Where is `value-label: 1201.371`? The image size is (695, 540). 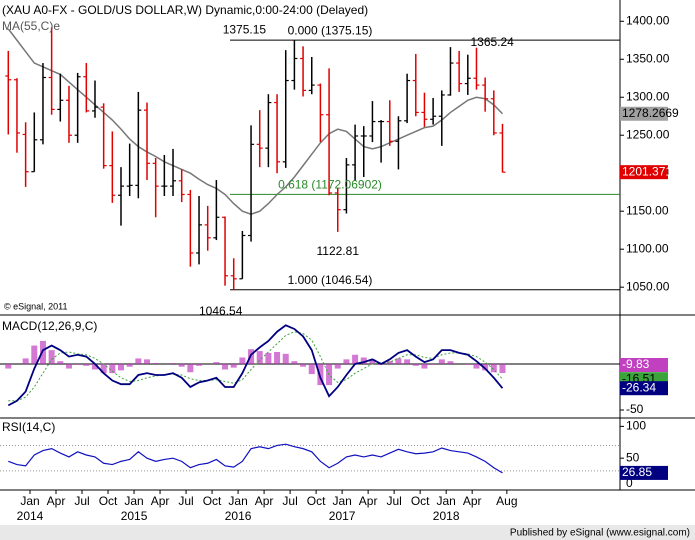
value-label: 1201.371 is located at coordinates (647, 171).